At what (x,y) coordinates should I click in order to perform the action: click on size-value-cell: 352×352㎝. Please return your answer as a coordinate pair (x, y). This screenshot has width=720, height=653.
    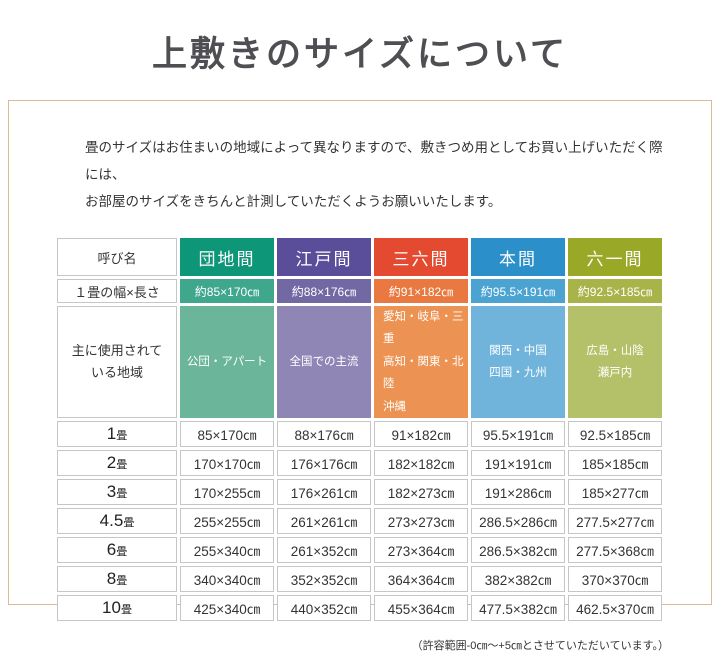
    Looking at the image, I should click on (324, 579).